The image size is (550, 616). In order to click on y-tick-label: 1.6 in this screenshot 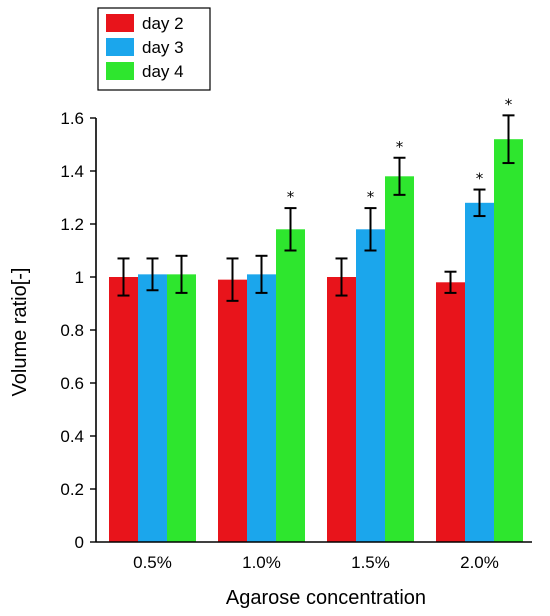, I will do `click(72, 118)`.